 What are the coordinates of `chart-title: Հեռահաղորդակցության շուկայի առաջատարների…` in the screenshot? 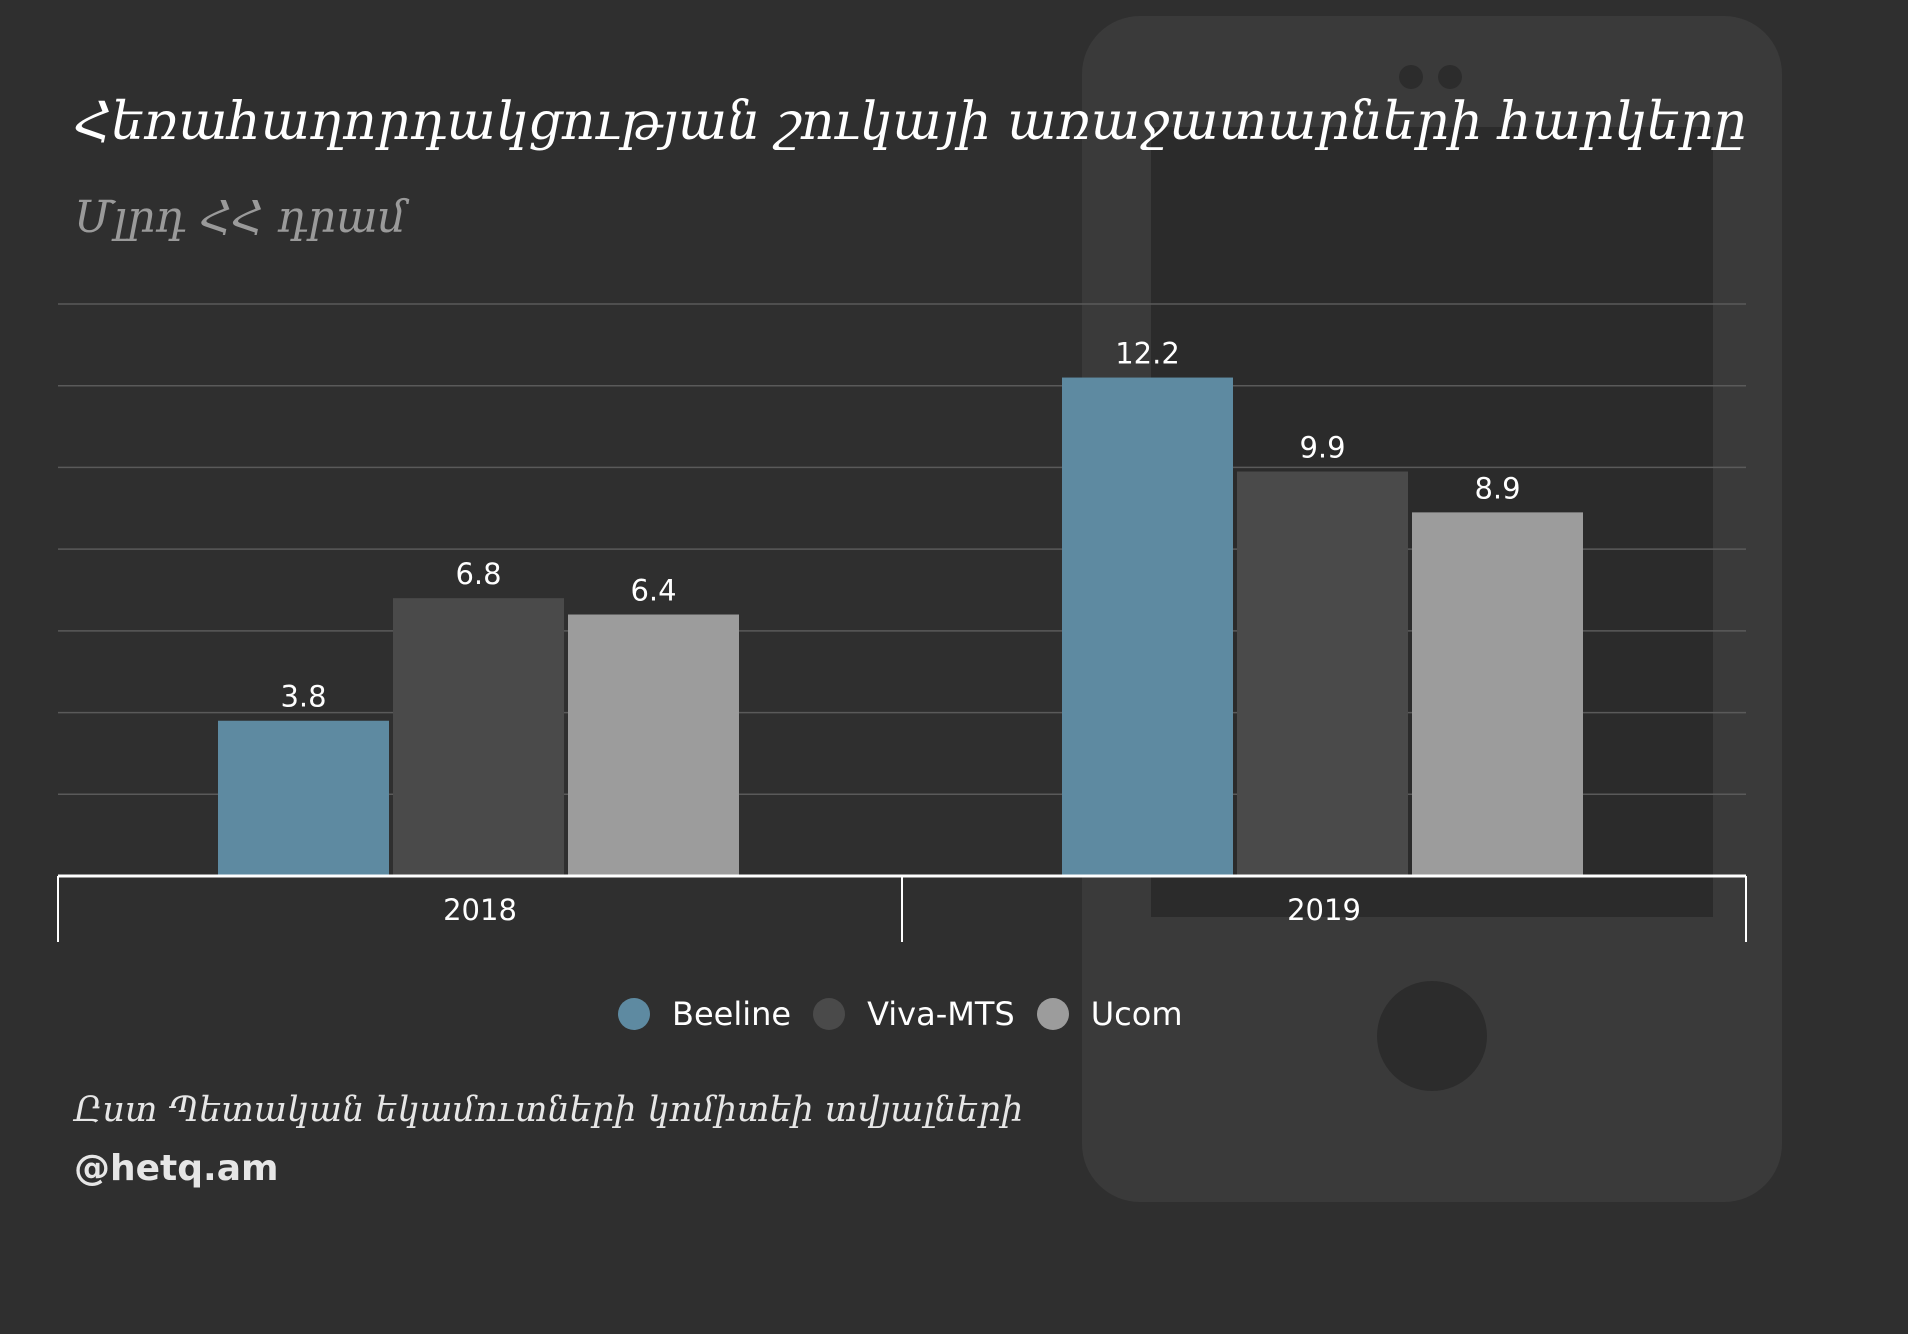 It's located at (910, 122).